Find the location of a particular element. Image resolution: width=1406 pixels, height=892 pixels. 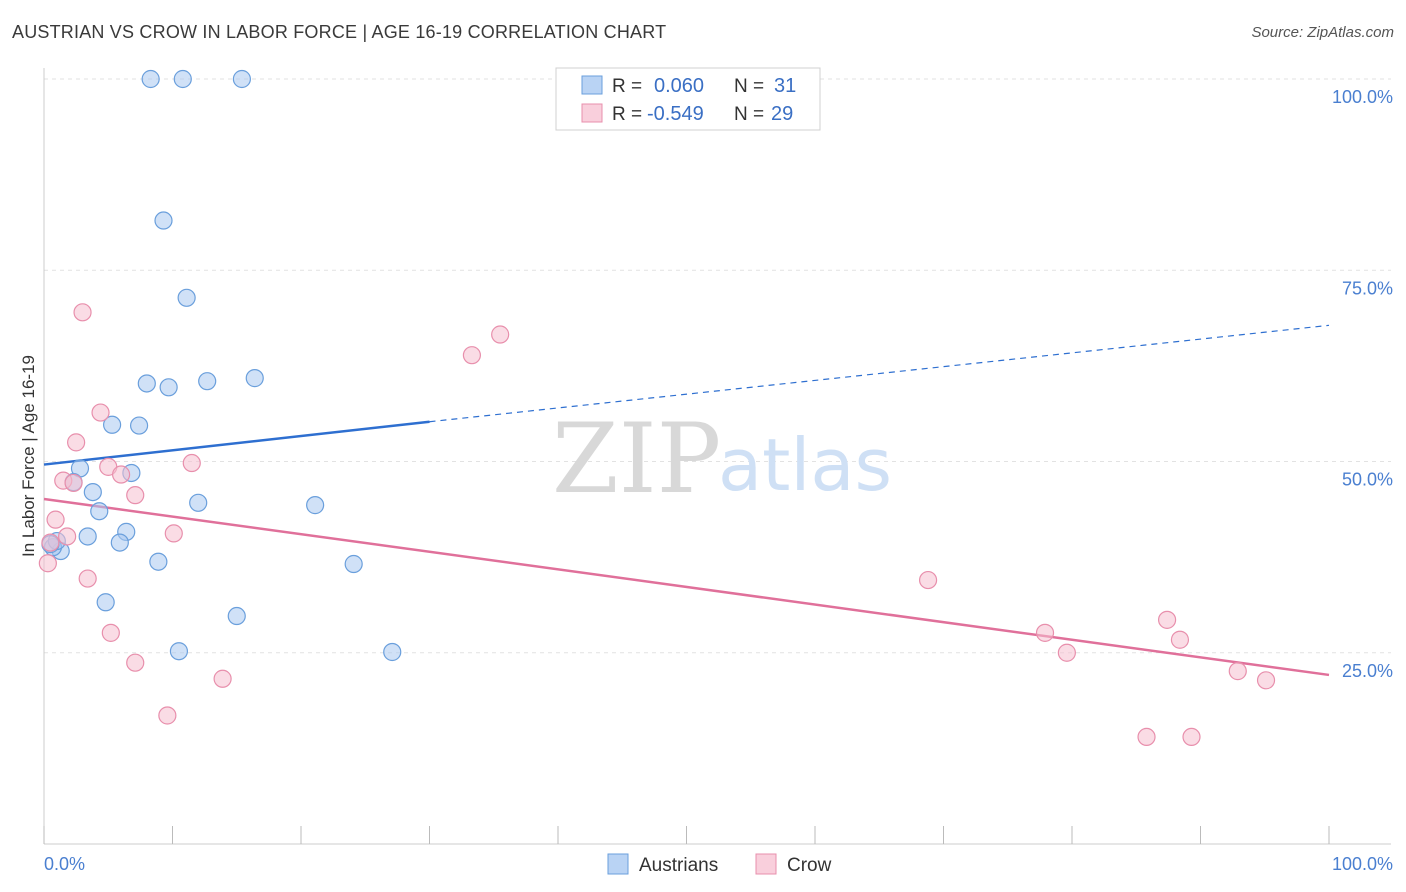

legend-n-label-1: N = is located at coordinates (749, 86).